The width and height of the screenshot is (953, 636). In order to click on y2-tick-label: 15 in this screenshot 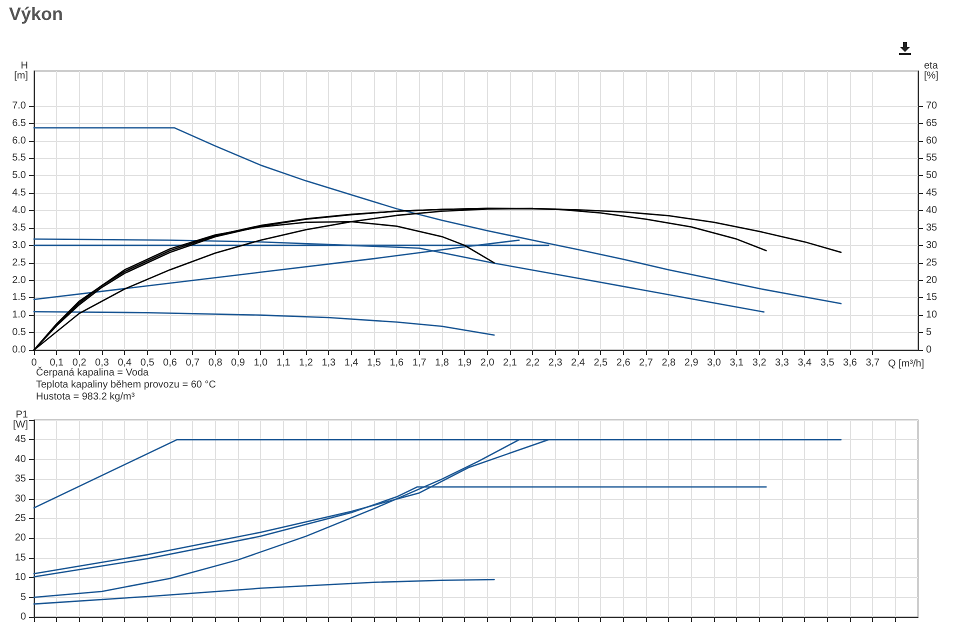, I will do `click(932, 298)`.